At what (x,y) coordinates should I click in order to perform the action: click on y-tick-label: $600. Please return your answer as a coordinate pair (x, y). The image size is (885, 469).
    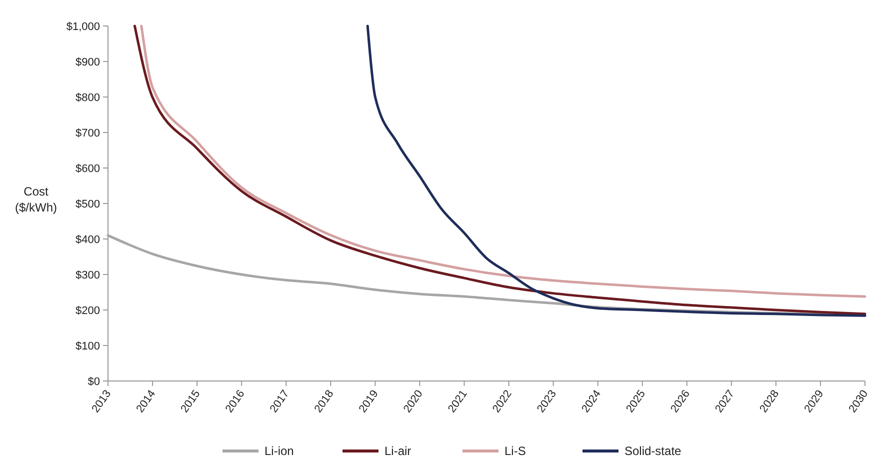
    Looking at the image, I should click on (88, 168).